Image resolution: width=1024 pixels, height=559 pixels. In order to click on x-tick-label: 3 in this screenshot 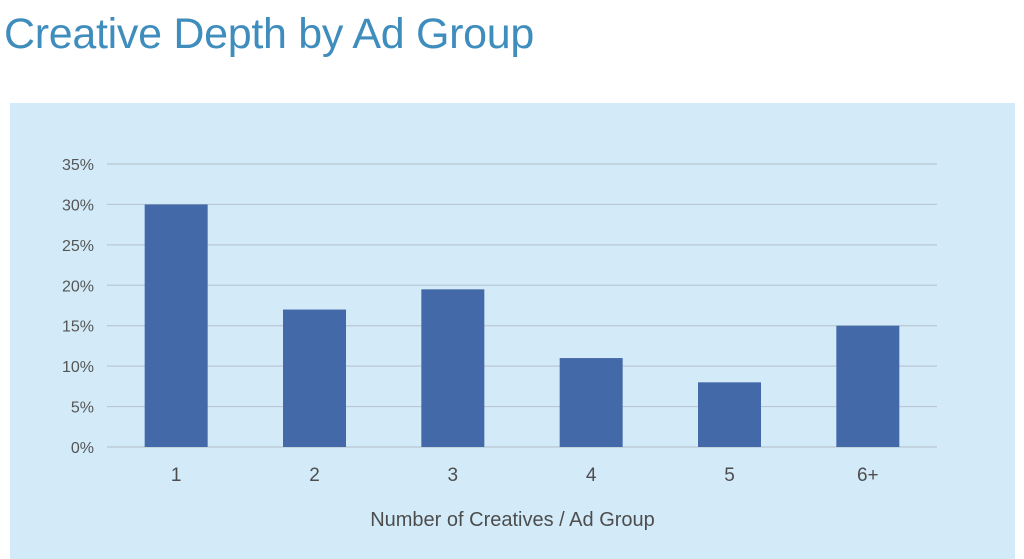, I will do `click(453, 475)`.